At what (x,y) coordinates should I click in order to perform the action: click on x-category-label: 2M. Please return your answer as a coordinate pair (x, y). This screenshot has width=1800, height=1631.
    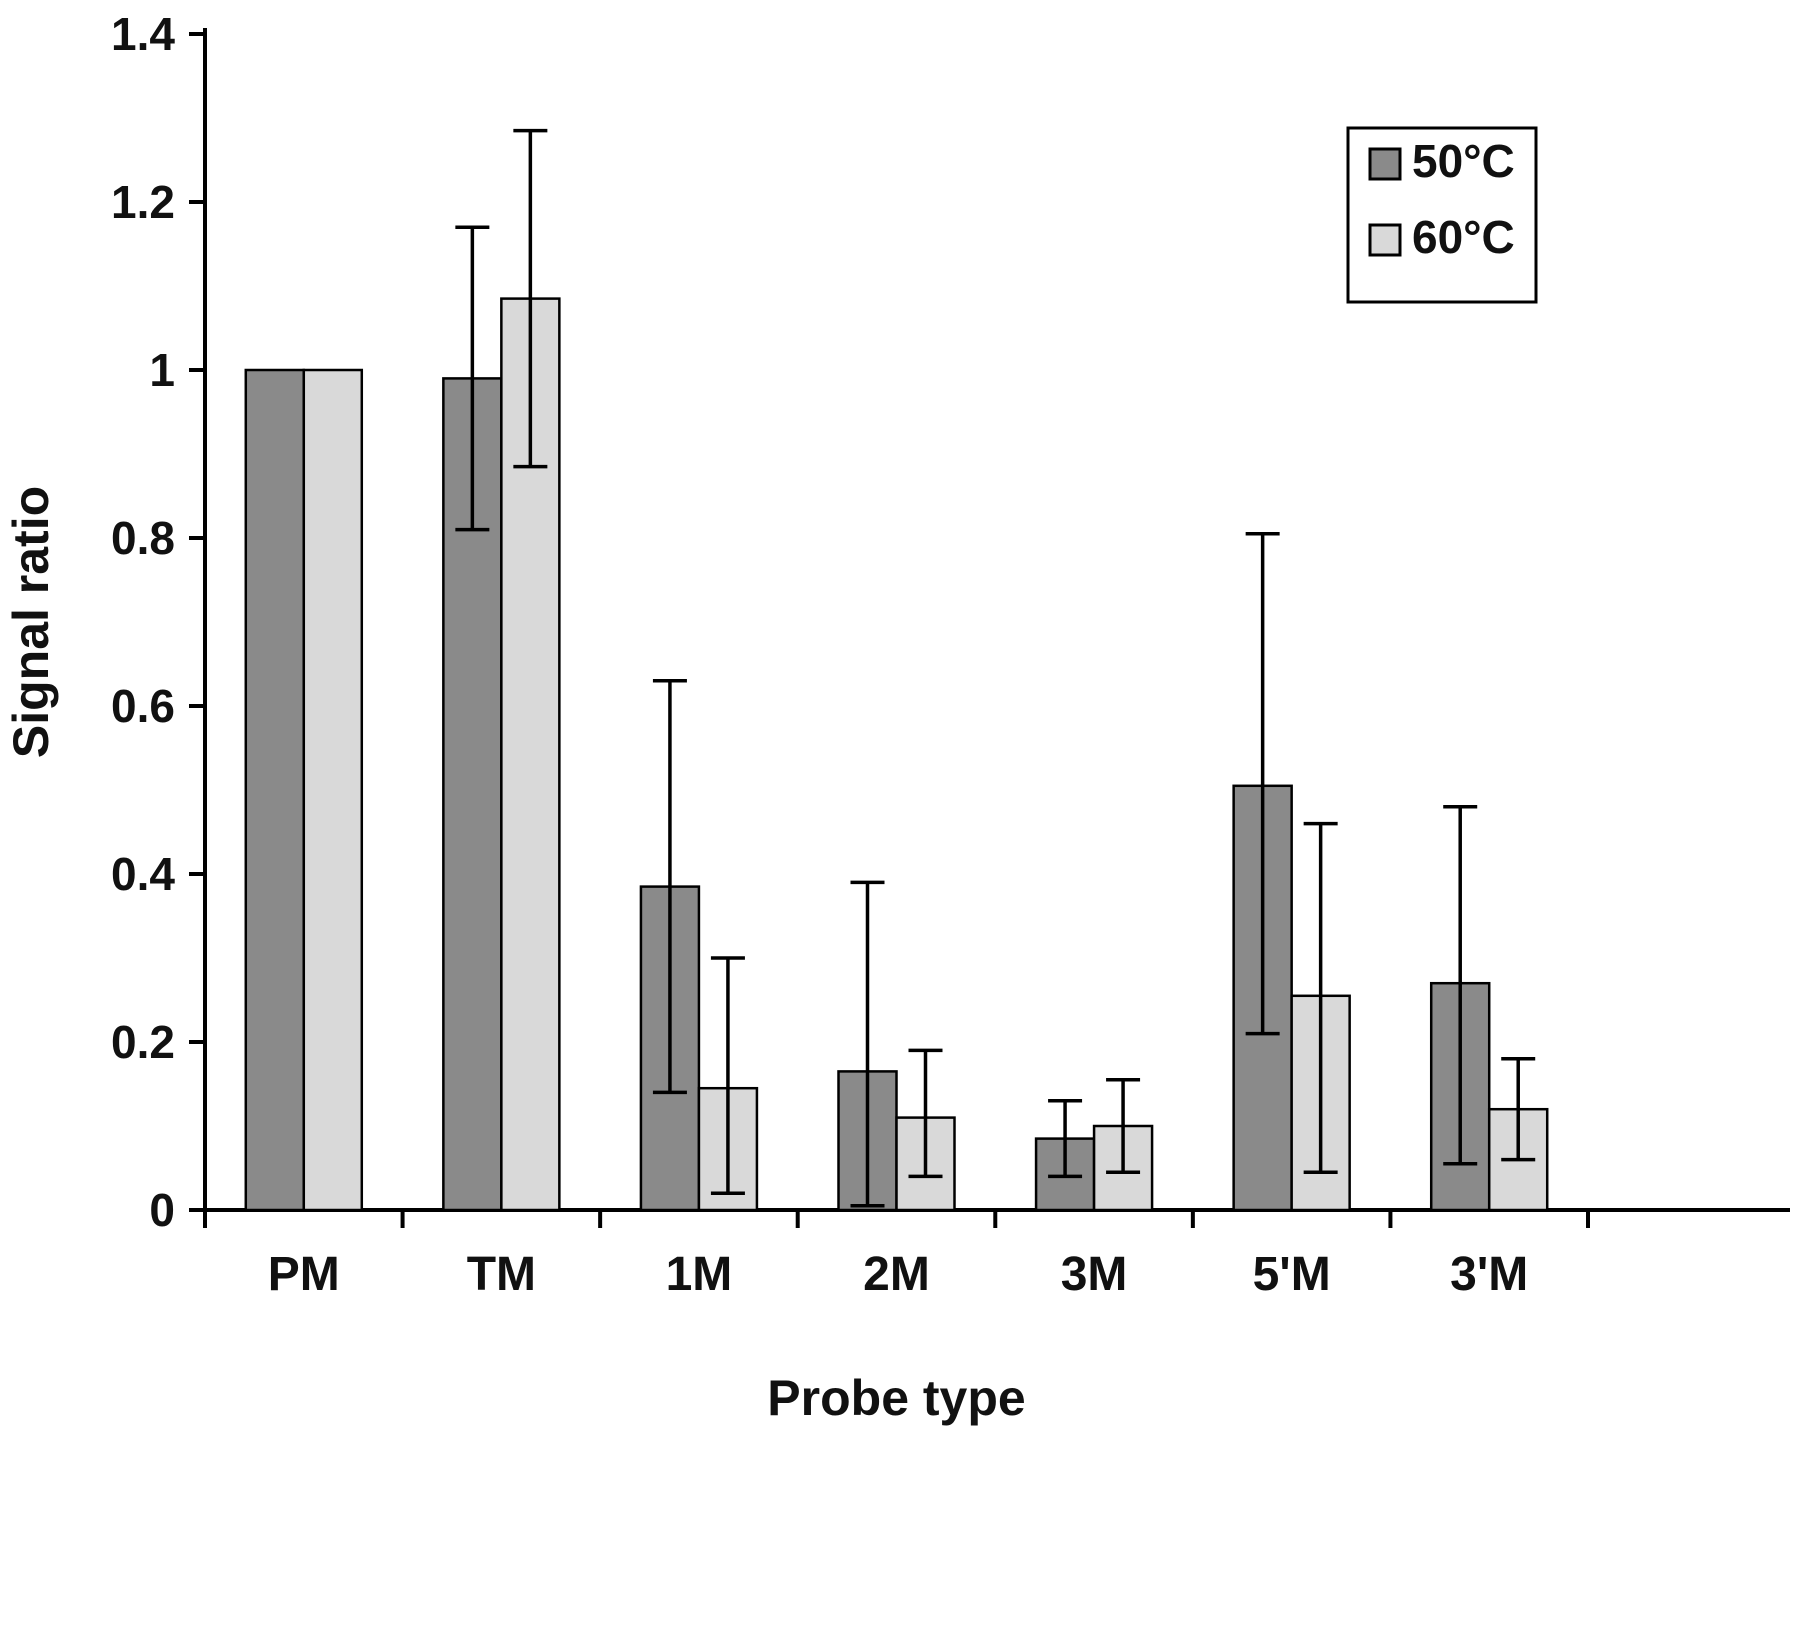
    Looking at the image, I should click on (896, 1274).